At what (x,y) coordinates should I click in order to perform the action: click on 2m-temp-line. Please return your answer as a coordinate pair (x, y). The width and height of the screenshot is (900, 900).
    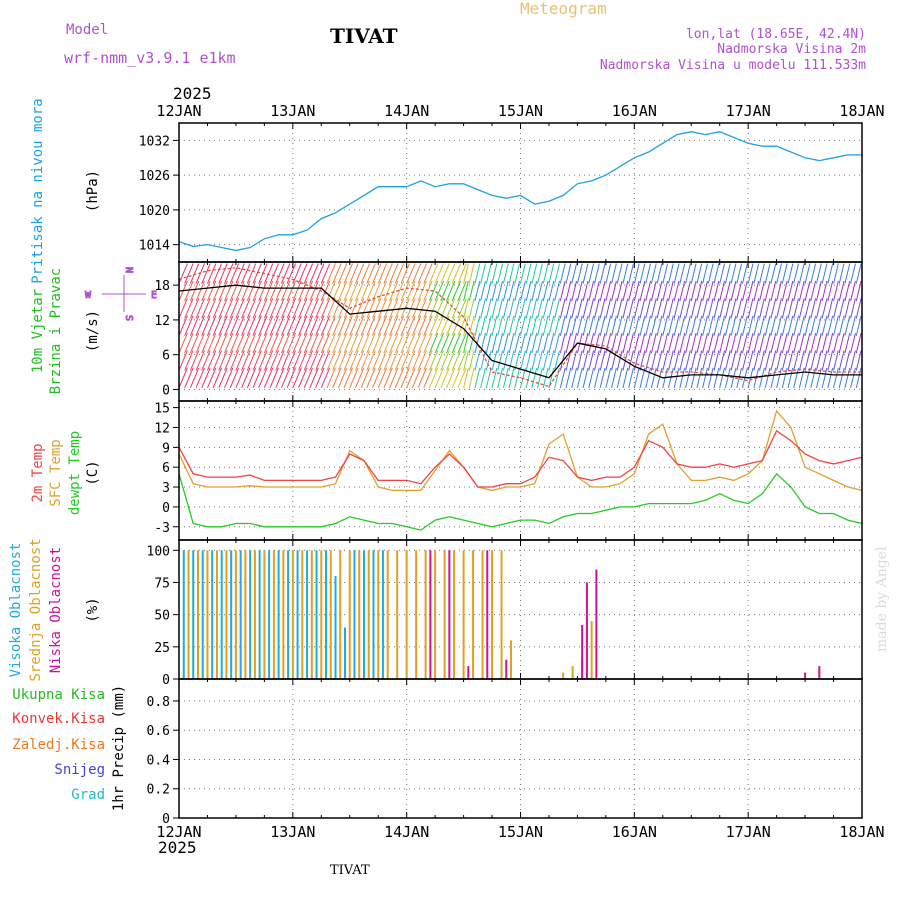
    Looking at the image, I should click on (520, 458).